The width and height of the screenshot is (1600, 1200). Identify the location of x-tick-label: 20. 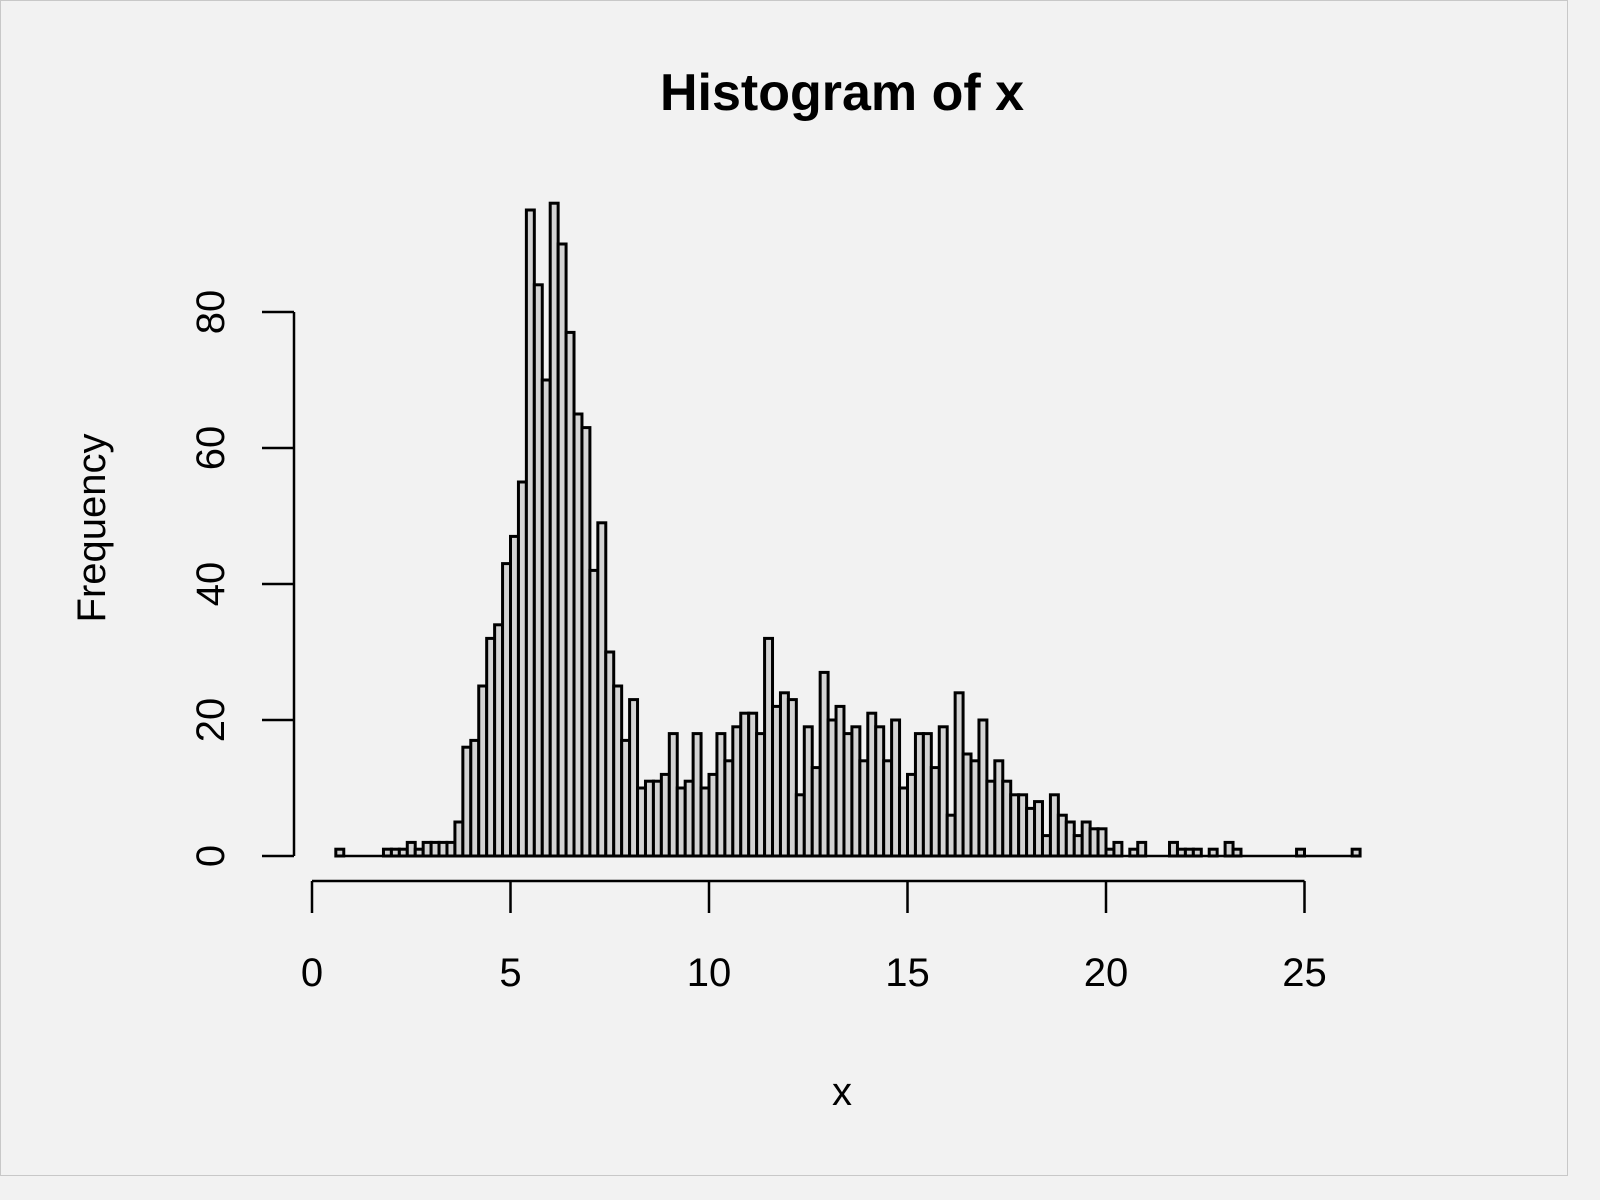
(1106, 973).